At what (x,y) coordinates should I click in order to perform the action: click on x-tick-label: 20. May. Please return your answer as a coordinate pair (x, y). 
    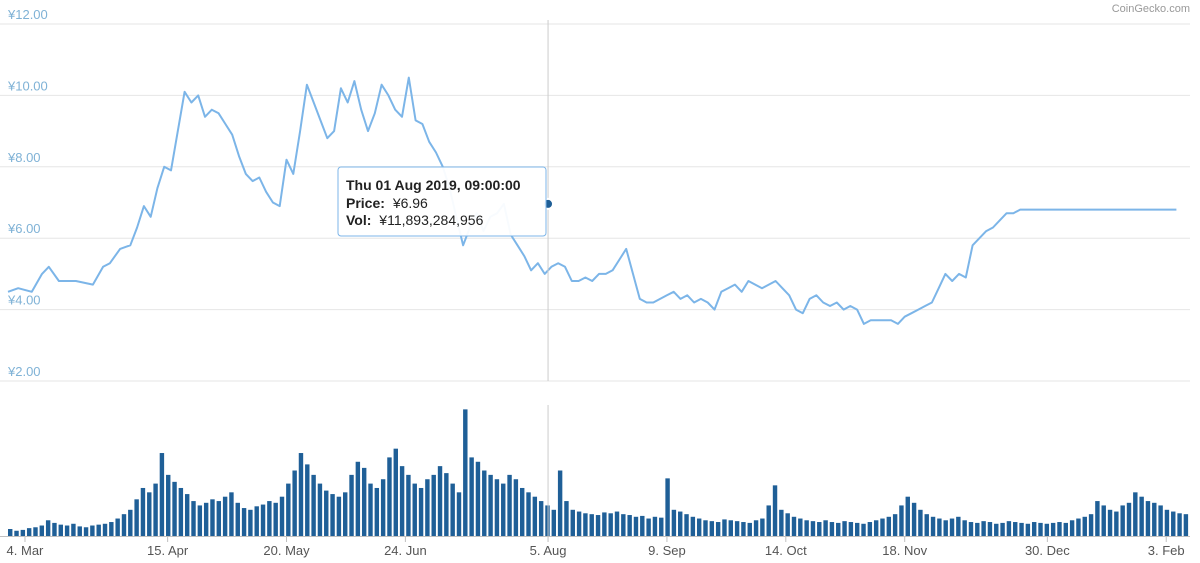
    Looking at the image, I should click on (286, 550).